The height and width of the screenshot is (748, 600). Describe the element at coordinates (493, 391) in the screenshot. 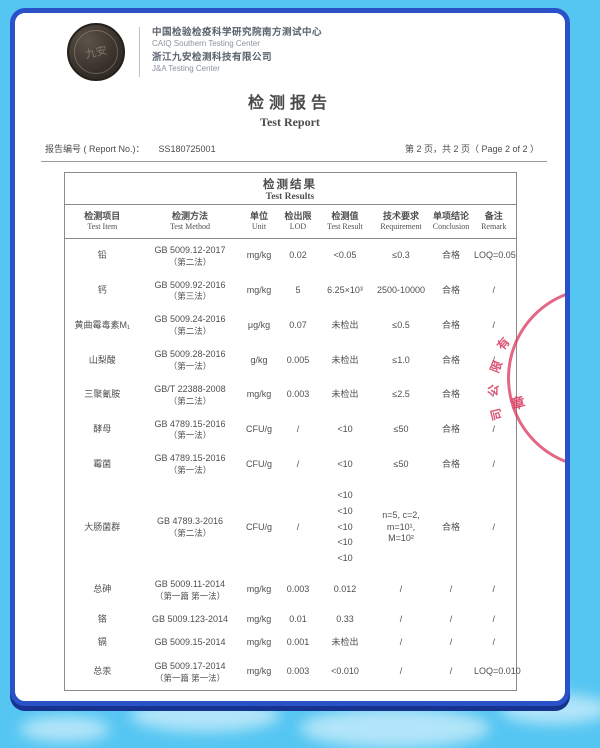

I see `stamp-char: 公` at that location.